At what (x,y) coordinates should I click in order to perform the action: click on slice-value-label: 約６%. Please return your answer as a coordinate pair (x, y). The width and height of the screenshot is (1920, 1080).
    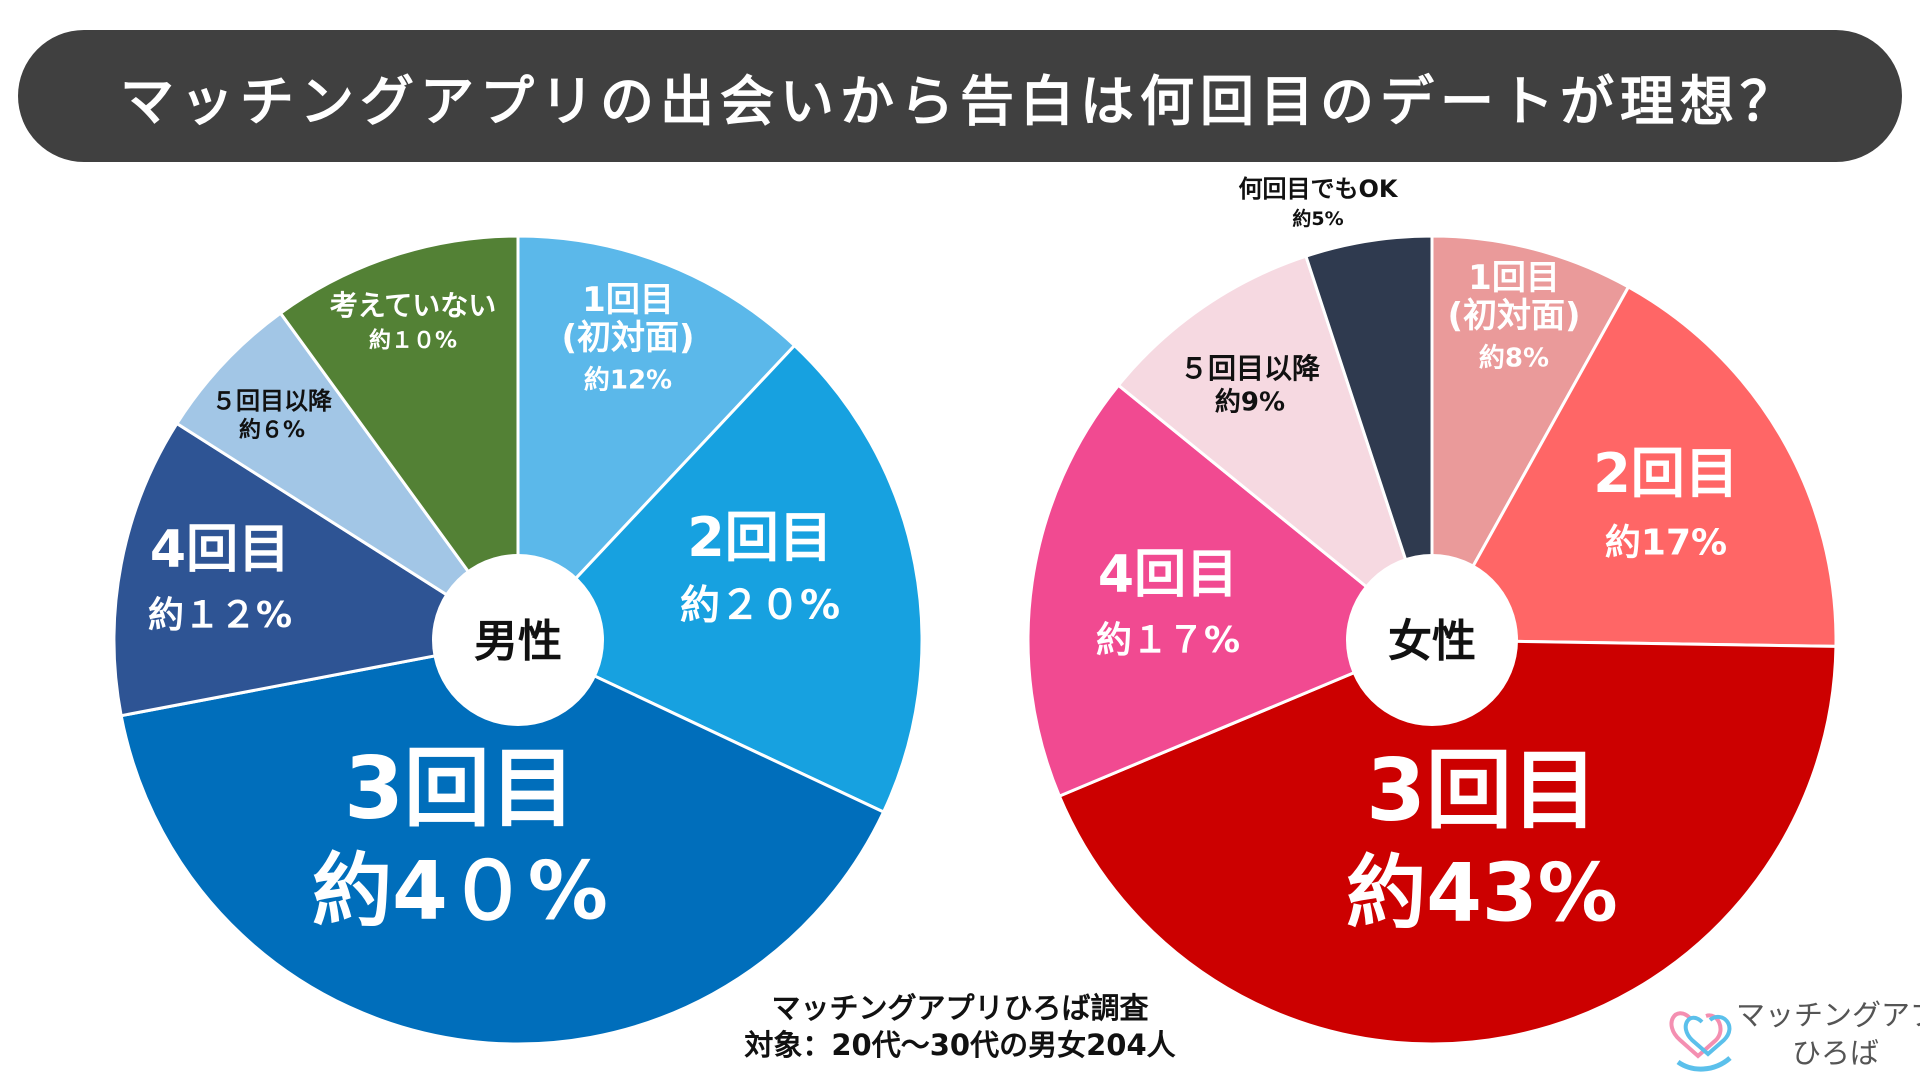
    Looking at the image, I should click on (272, 430).